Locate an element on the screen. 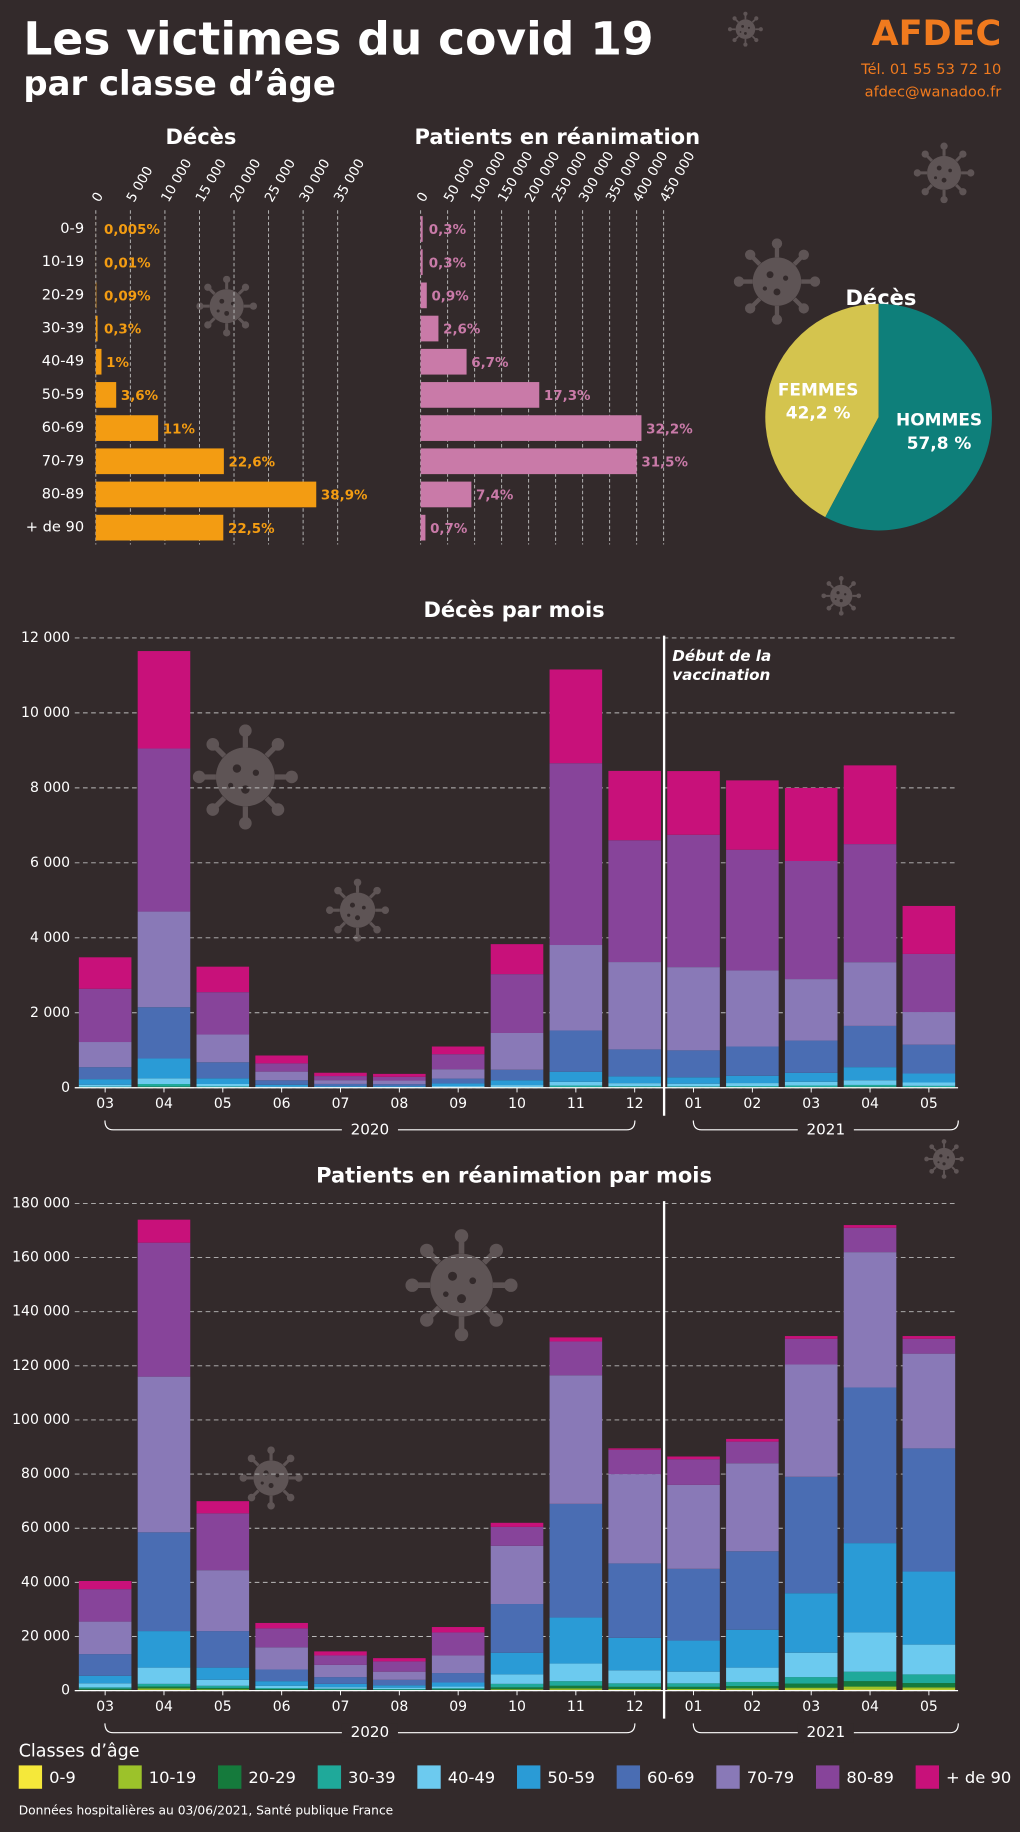  slice-label: HOMMES is located at coordinates (939, 420).